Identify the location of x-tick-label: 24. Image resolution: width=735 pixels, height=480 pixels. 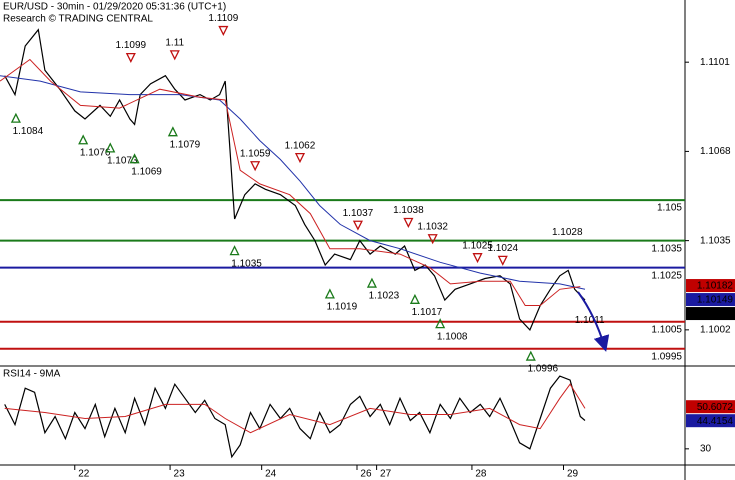
(271, 474).